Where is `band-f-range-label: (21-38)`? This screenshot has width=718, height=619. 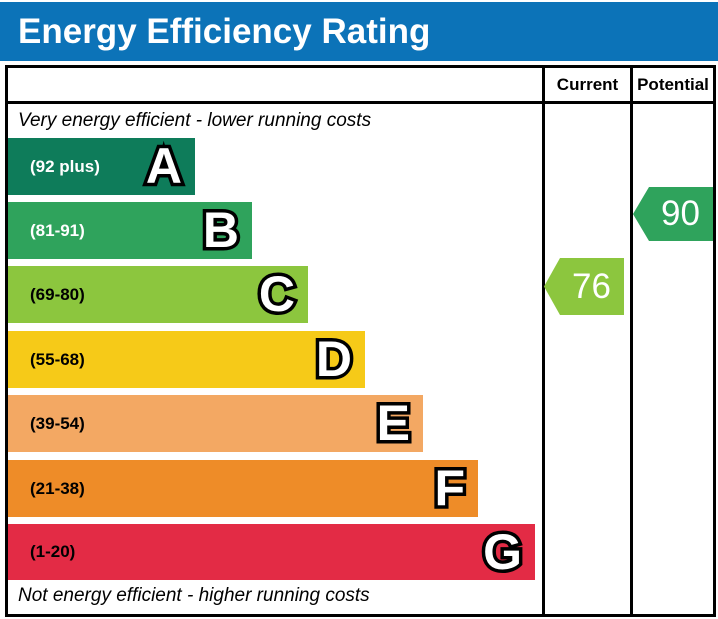 band-f-range-label: (21-38) is located at coordinates (57, 488).